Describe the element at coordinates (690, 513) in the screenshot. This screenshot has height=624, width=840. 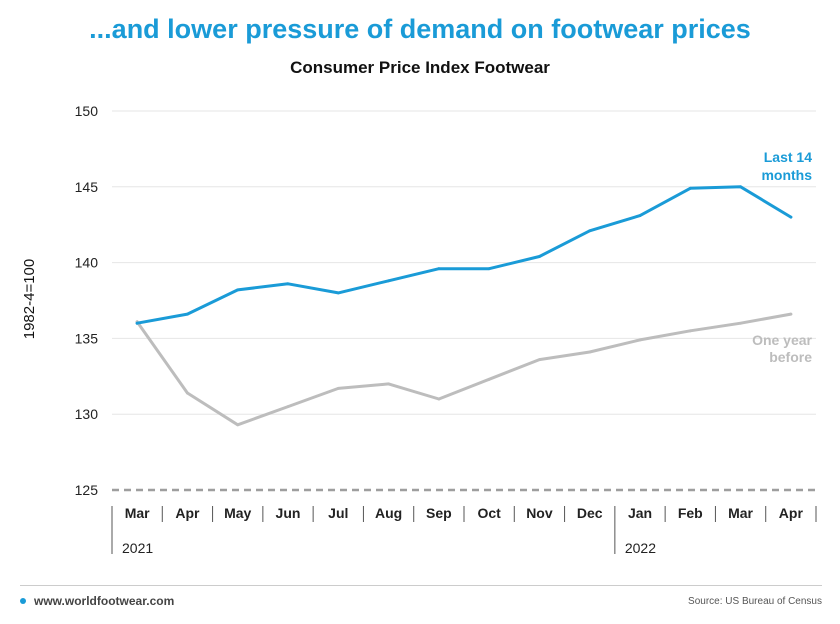
I see `x-tick-label: Feb` at that location.